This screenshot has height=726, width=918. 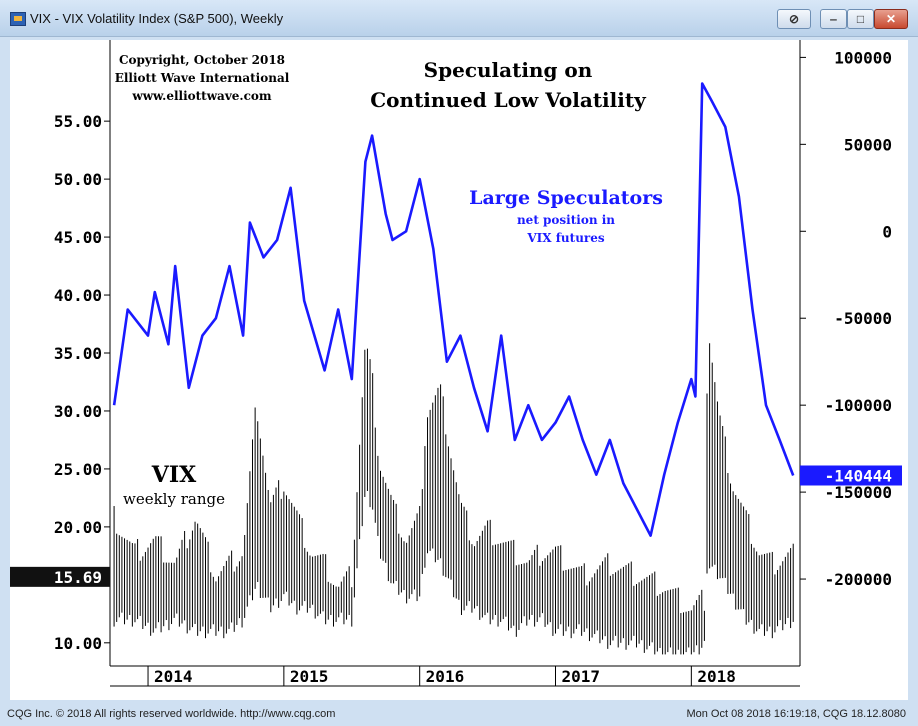 I want to click on chart-app-icon, so click(x=18, y=19).